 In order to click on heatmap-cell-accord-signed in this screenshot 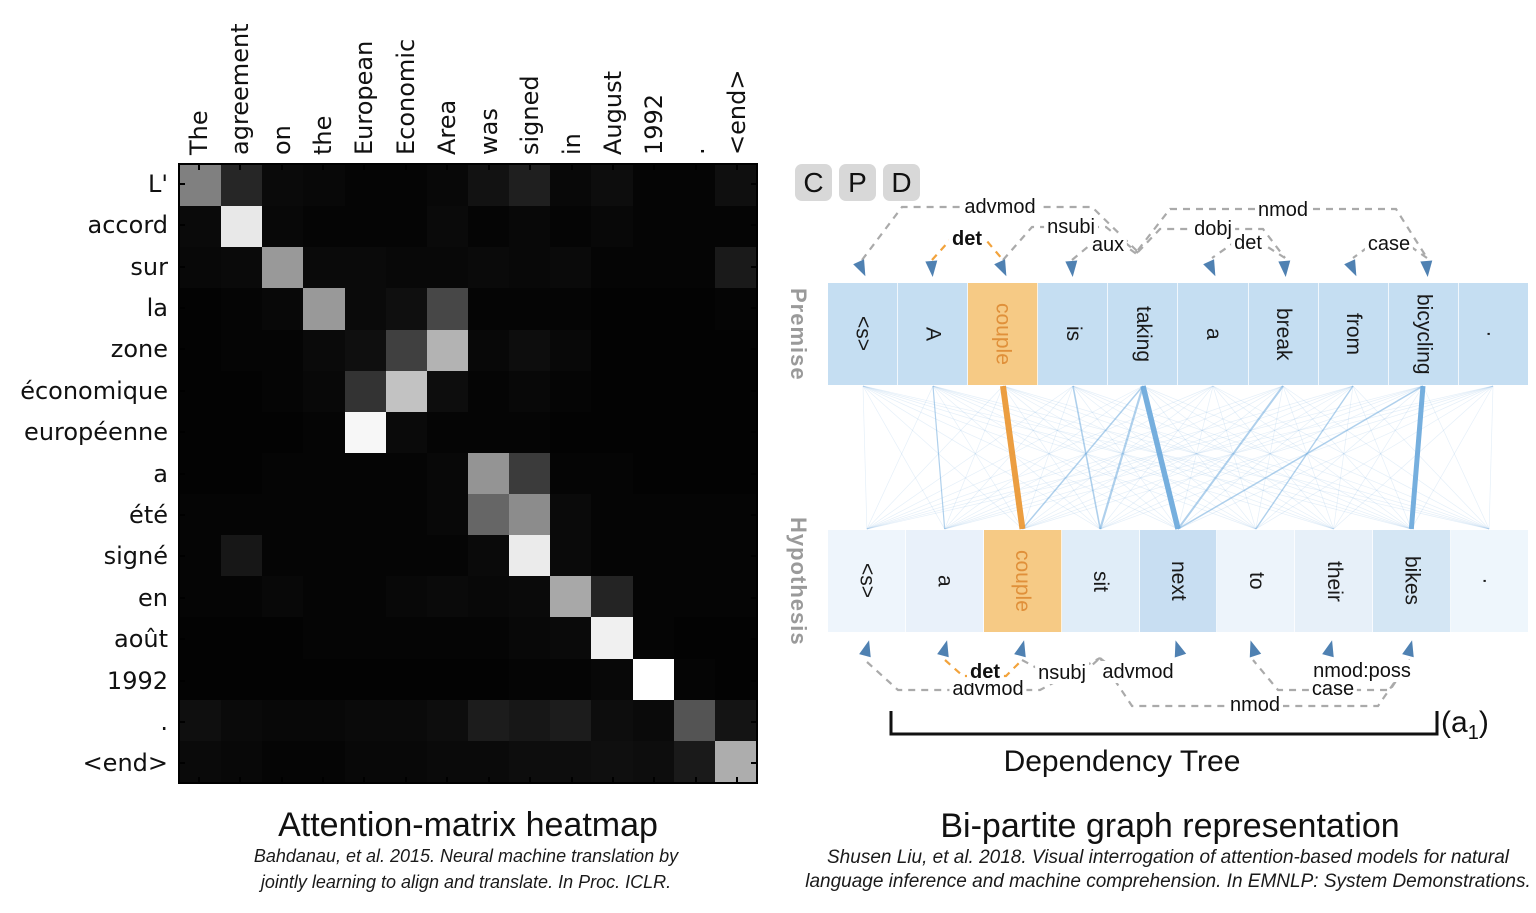, I will do `click(530, 227)`.